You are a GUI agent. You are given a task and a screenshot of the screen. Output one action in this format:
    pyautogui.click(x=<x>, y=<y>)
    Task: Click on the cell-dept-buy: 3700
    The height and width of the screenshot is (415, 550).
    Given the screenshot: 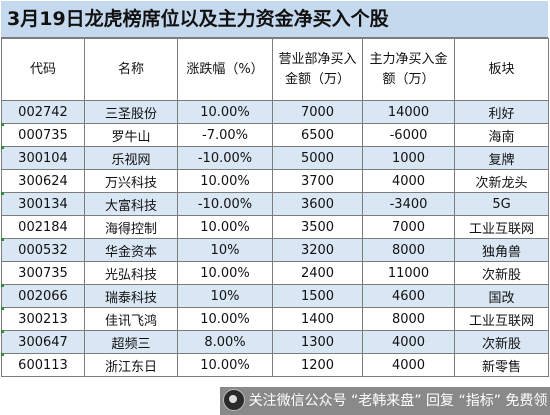 What is the action you would take?
    pyautogui.click(x=317, y=181)
    